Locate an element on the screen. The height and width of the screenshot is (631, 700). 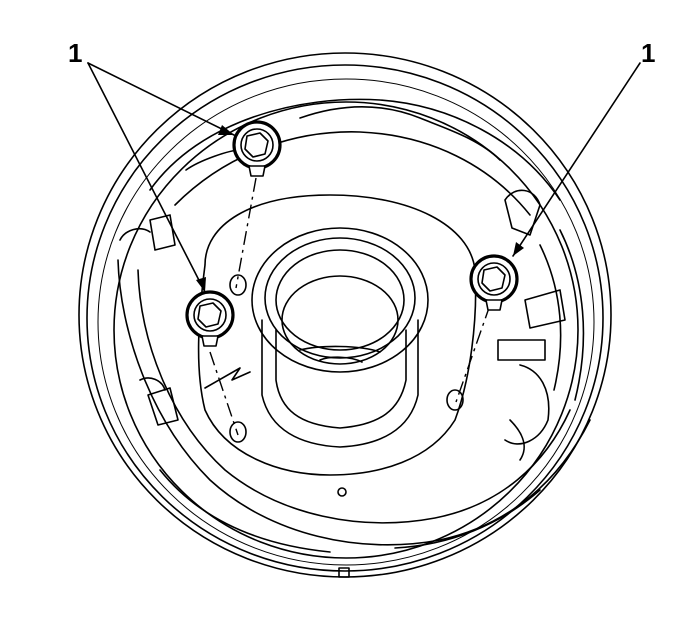
bolt-left is located at coordinates (210, 318).